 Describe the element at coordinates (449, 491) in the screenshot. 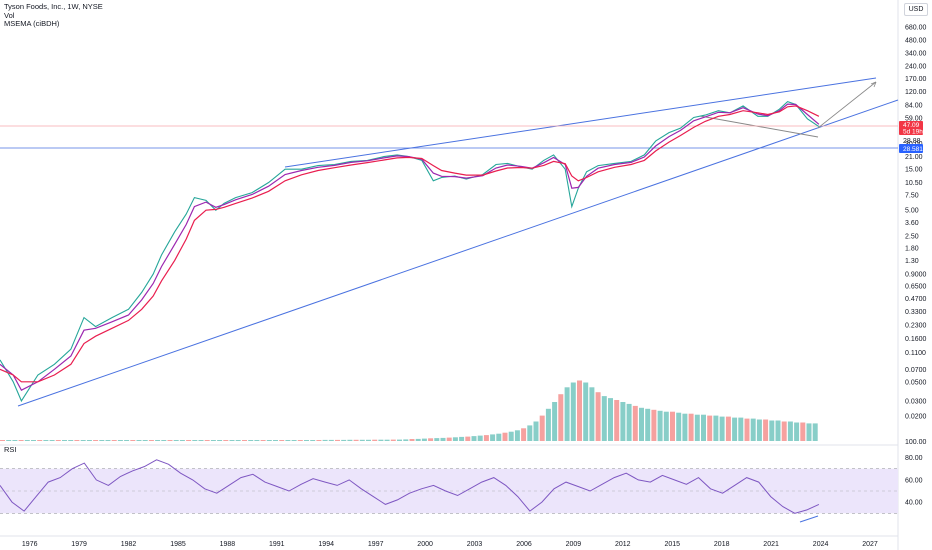

I see `rsi-band-fill` at that location.